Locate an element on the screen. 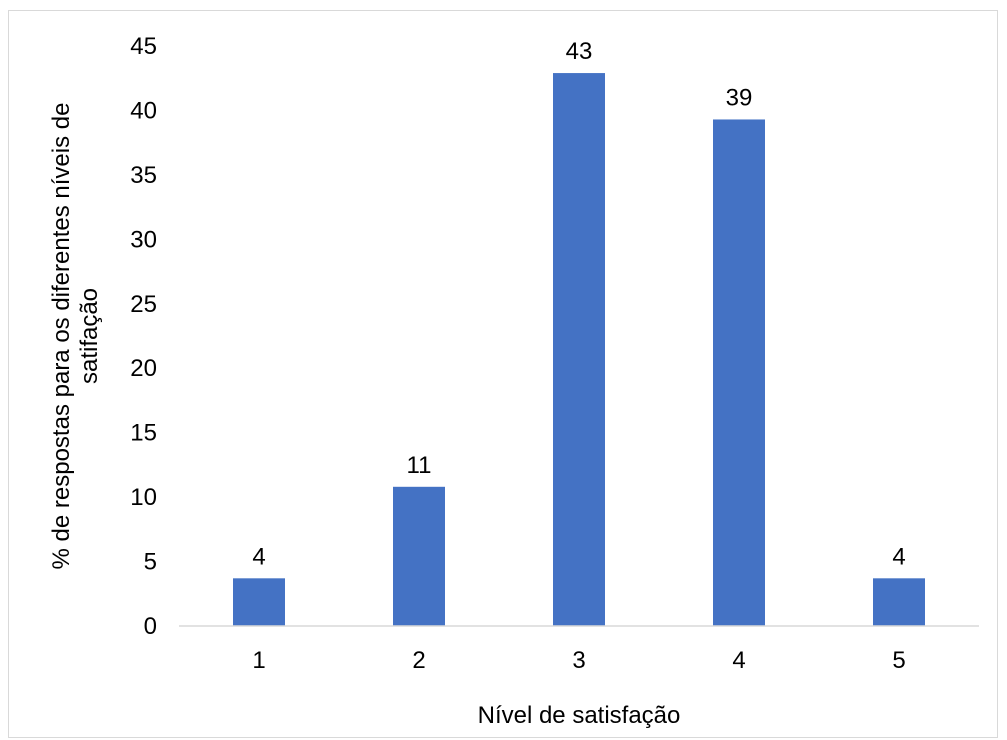  bar-data-label: 11 is located at coordinates (419, 465).